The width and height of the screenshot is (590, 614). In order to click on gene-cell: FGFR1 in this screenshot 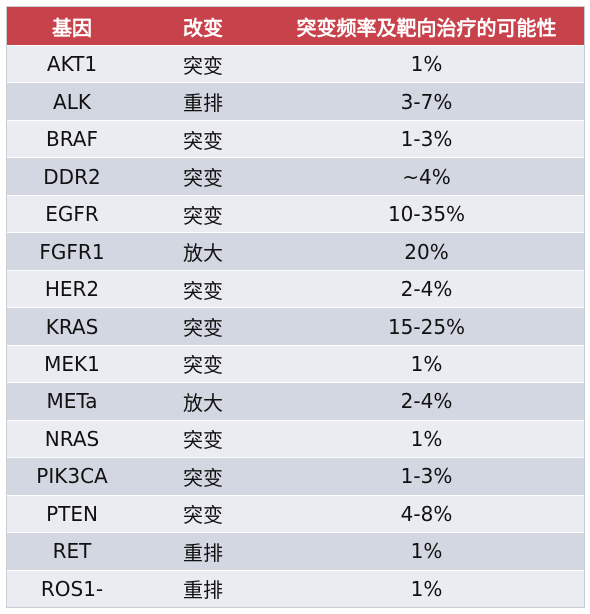, I will do `click(72, 251)`.